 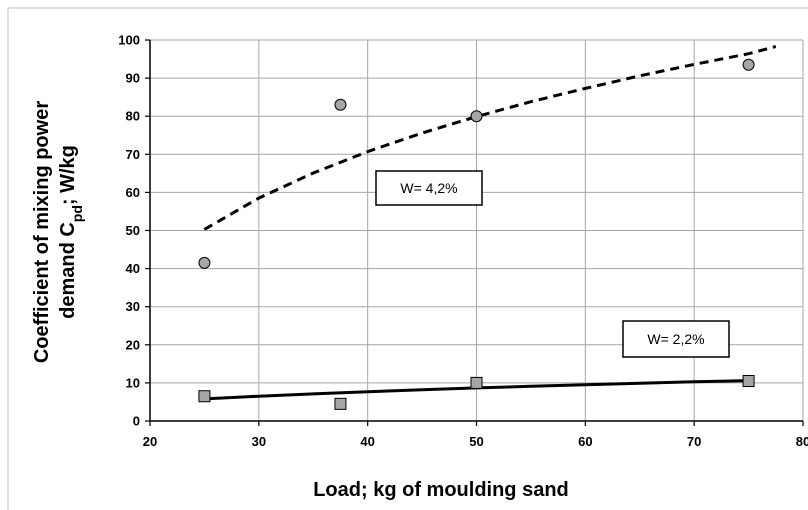 What do you see at coordinates (133, 230) in the screenshot?
I see `y-tick-label-50: 50` at bounding box center [133, 230].